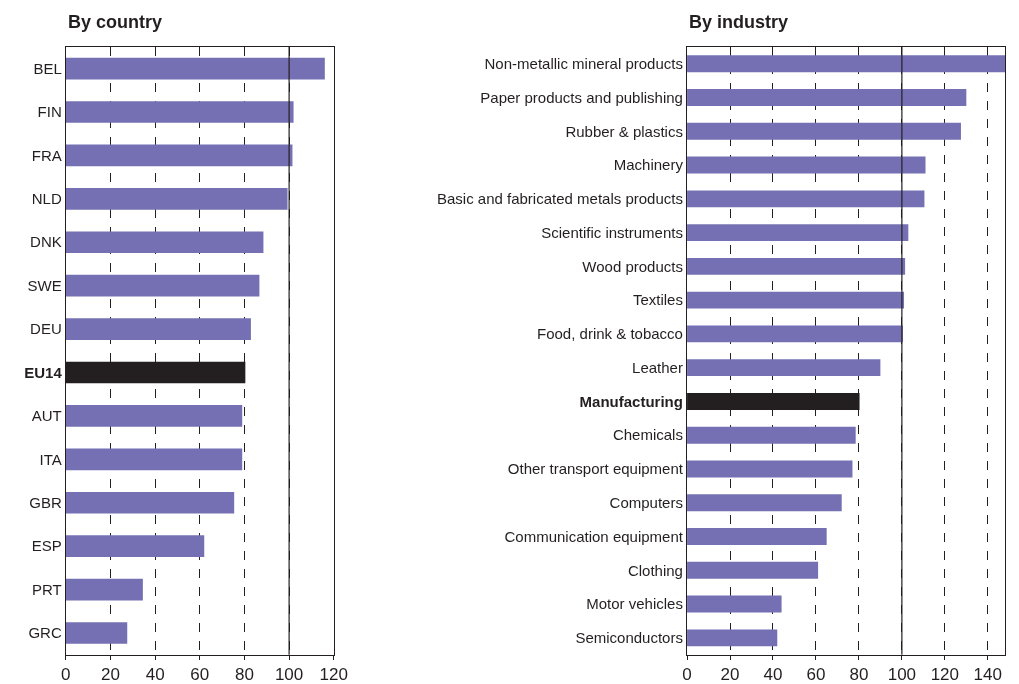  I want to click on y-tick-label: DEU, so click(46, 329).